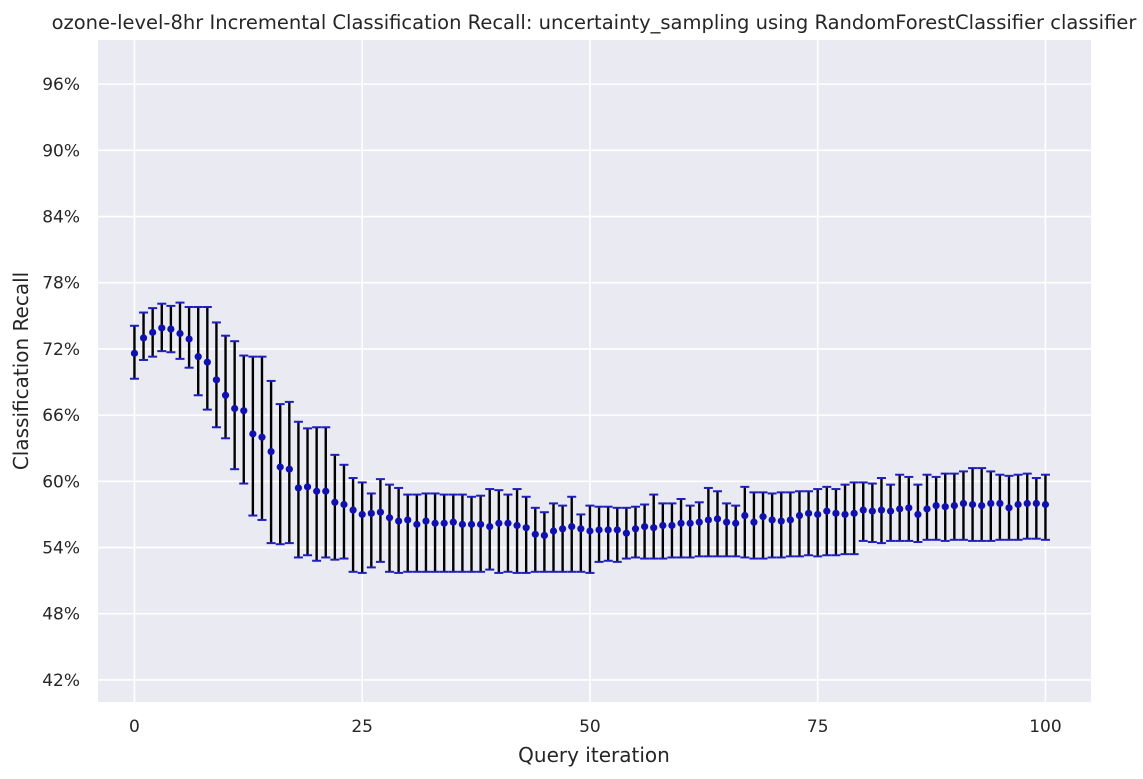 This screenshot has width=1143, height=779. What do you see at coordinates (362, 727) in the screenshot?
I see `x-tick-label: 25` at bounding box center [362, 727].